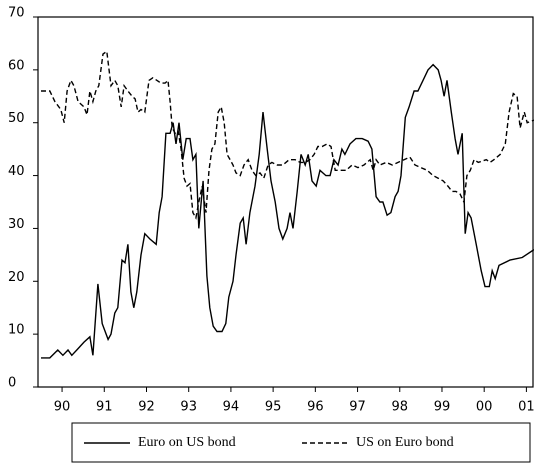 Image resolution: width=534 pixels, height=472 pixels. I want to click on legend-box, so click(301, 442).